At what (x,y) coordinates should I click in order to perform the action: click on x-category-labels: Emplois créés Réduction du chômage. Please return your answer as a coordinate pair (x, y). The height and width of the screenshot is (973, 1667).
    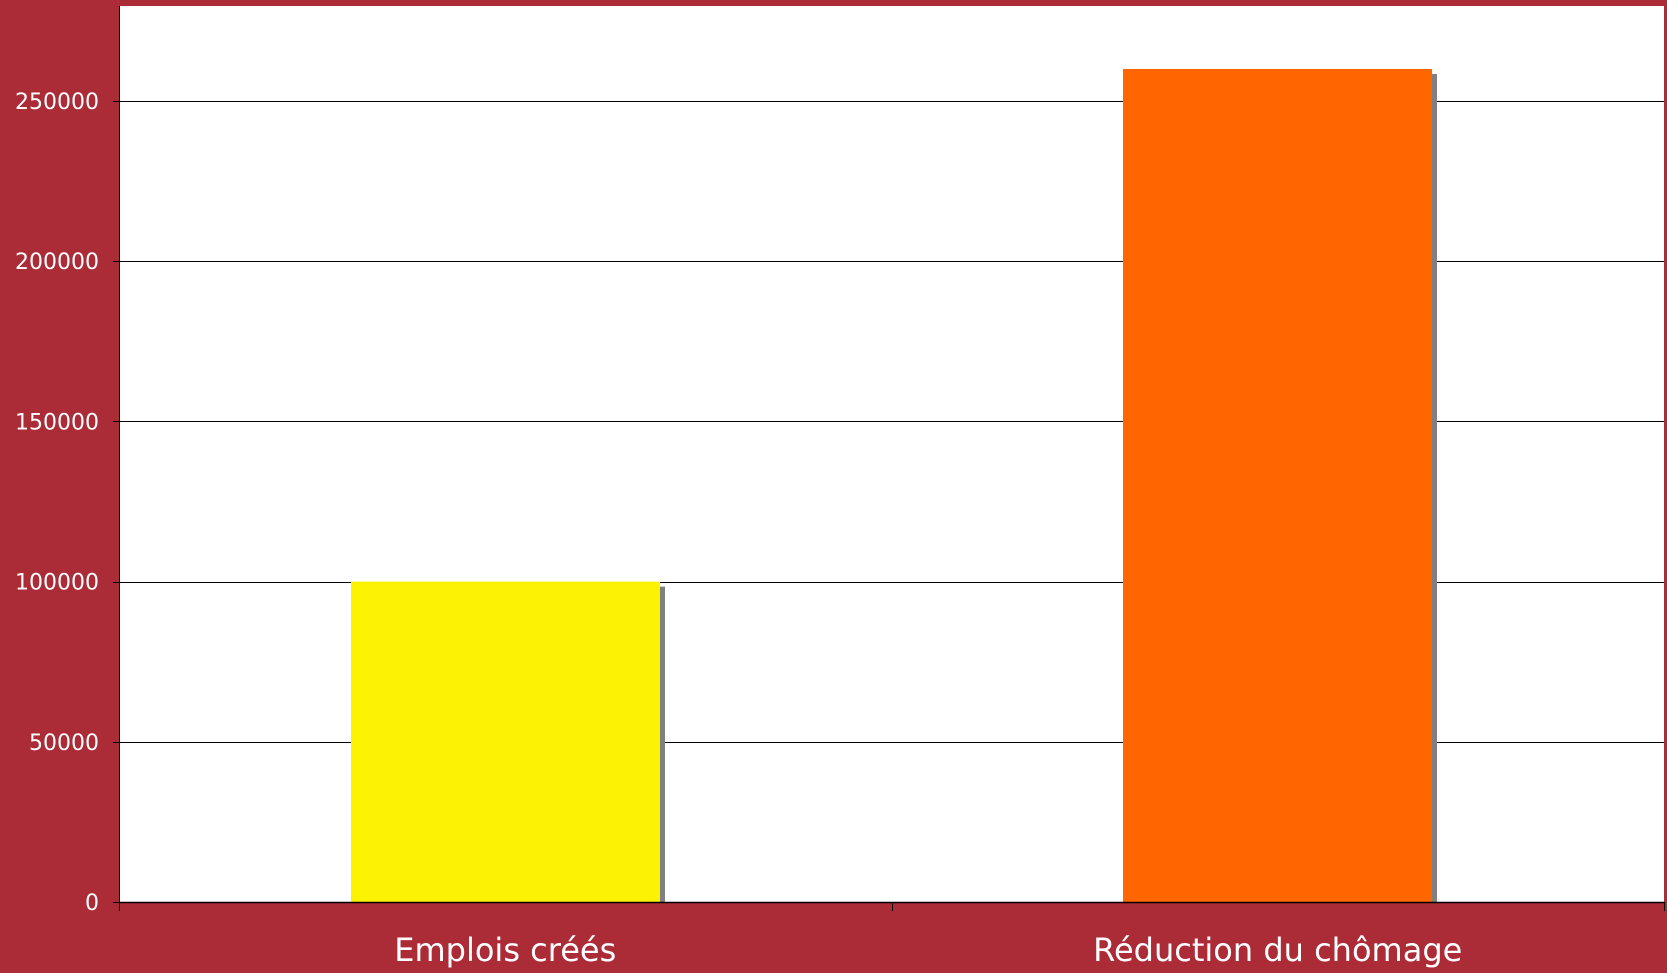
    Looking at the image, I should click on (928, 950).